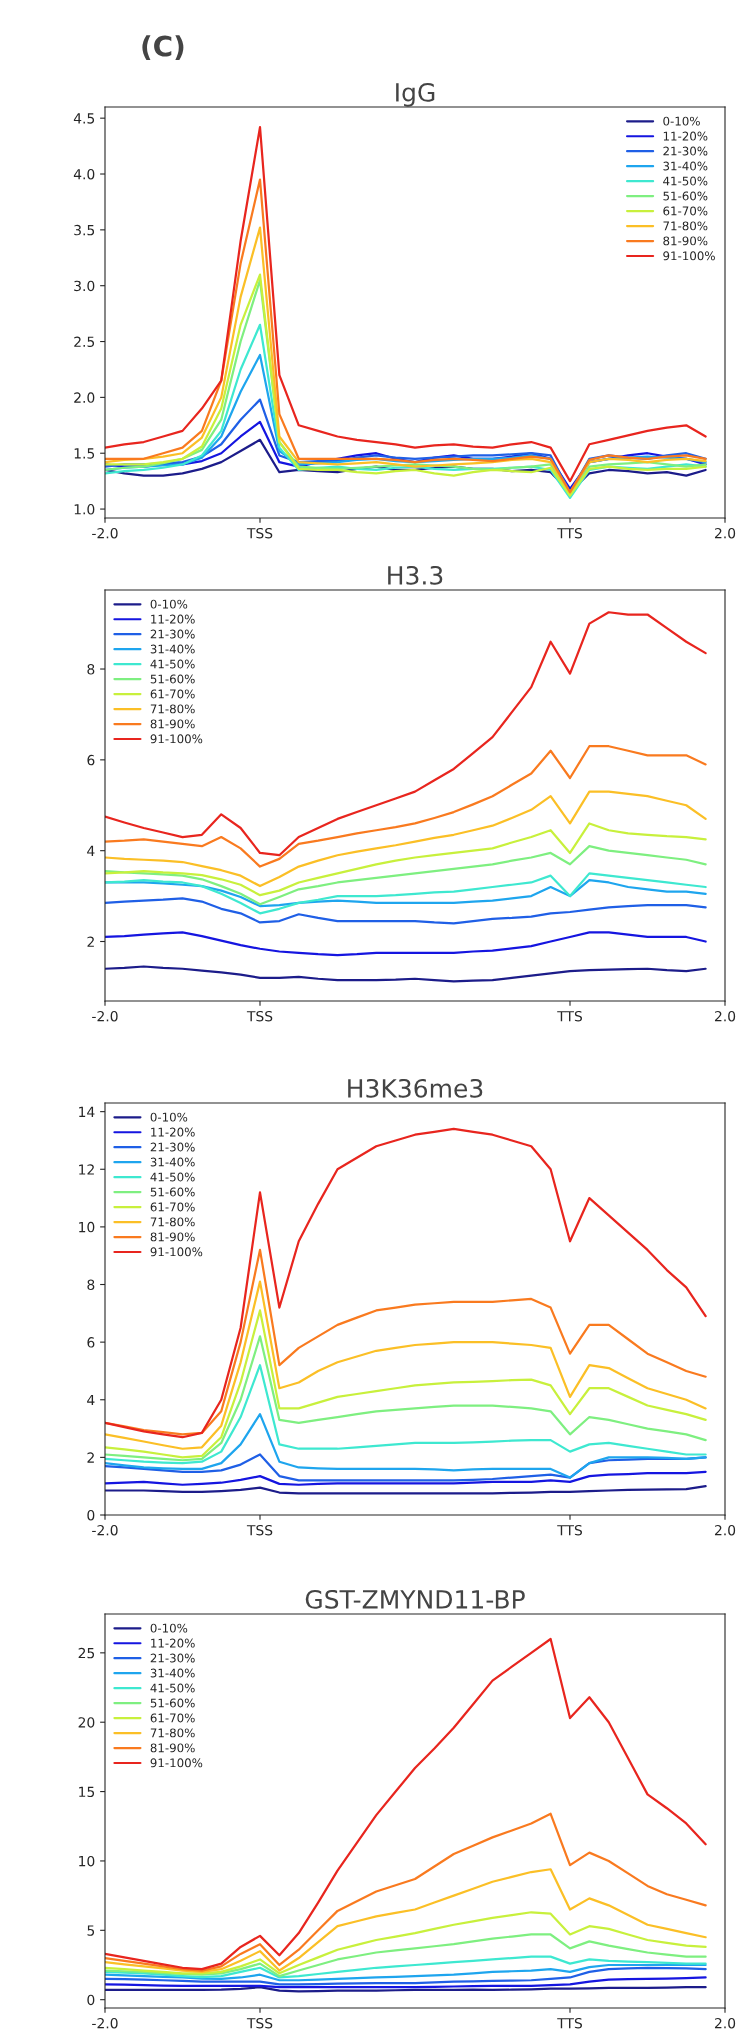  Describe the element at coordinates (84, 230) in the screenshot. I see `y-tick-label: 3.5` at that location.